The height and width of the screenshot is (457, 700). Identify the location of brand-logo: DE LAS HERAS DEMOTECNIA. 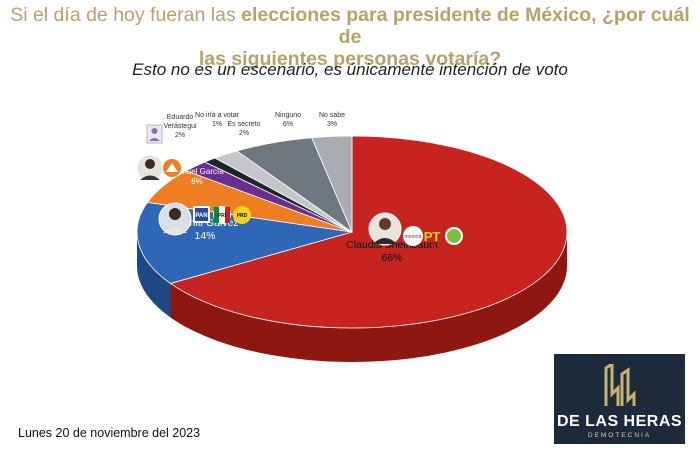
(619, 399).